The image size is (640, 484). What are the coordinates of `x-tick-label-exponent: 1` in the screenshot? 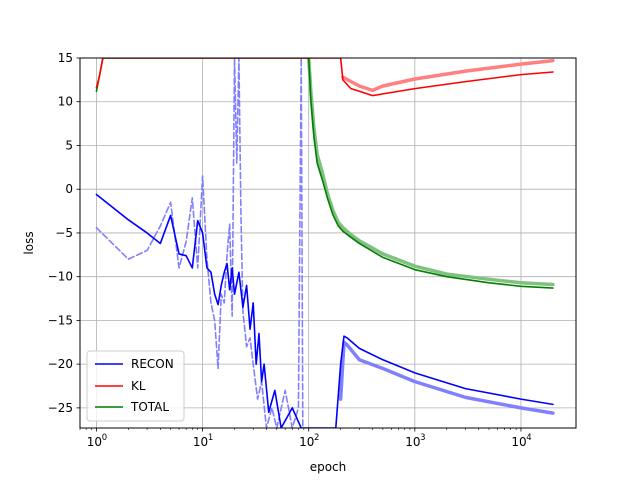 It's located at (210, 438).